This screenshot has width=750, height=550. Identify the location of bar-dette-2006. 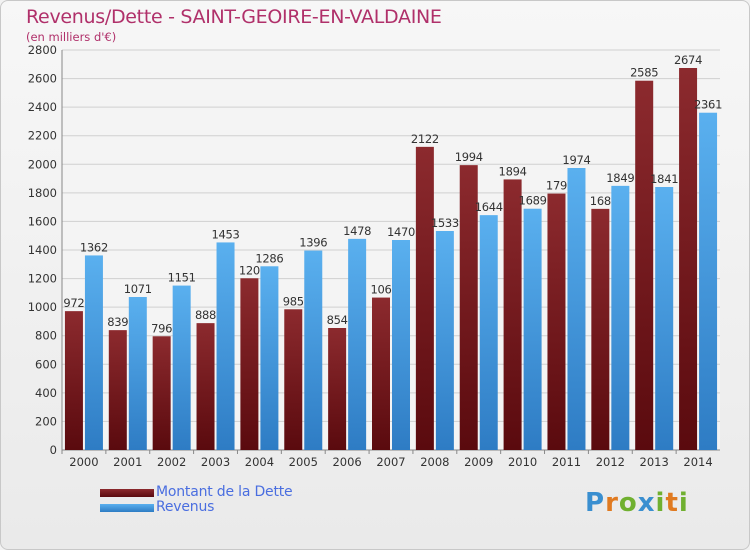
(337, 389).